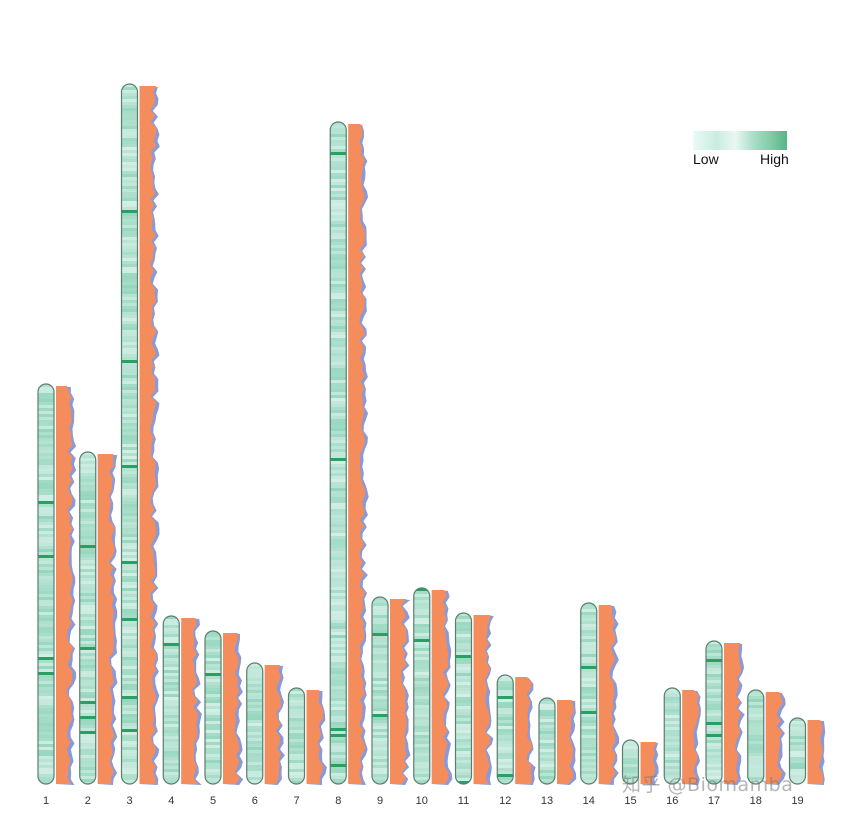 Image resolution: width=848 pixels, height=817 pixels. What do you see at coordinates (589, 801) in the screenshot?
I see `chromosome-label-14: 14` at bounding box center [589, 801].